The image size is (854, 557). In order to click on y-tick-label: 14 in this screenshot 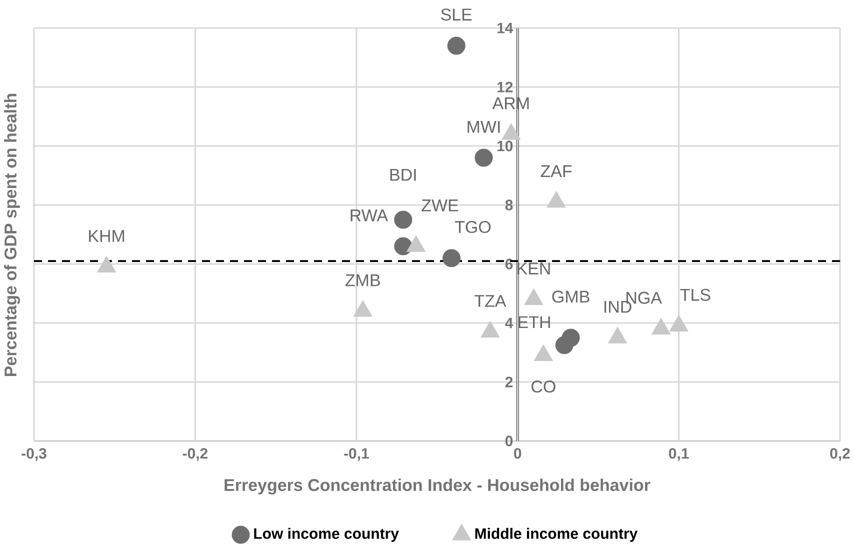, I will do `click(505, 28)`.